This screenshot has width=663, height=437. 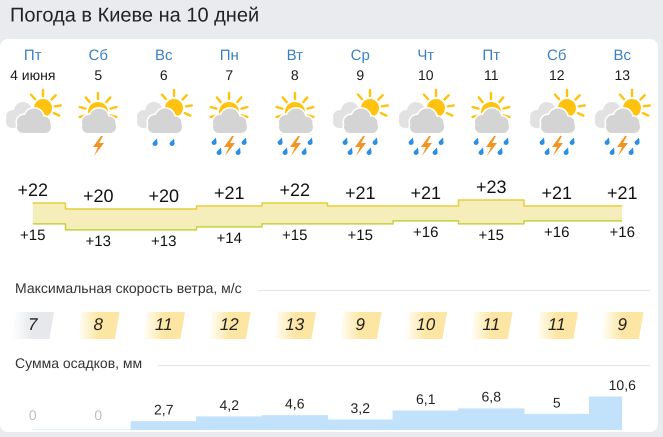 What do you see at coordinates (556, 402) in the screenshot?
I see `data-label: 5` at bounding box center [556, 402].